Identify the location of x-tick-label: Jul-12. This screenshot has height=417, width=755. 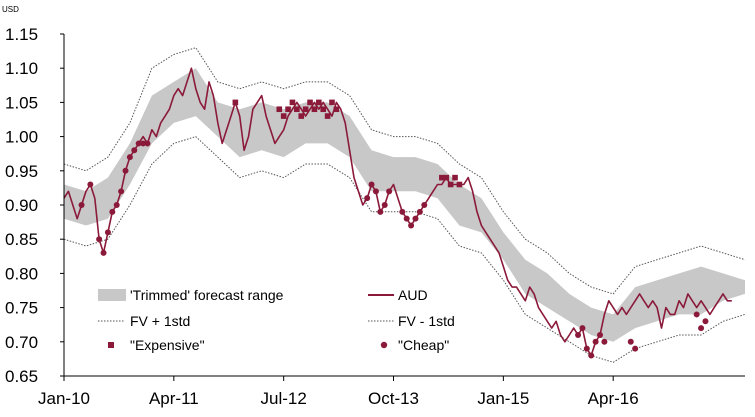
(284, 398).